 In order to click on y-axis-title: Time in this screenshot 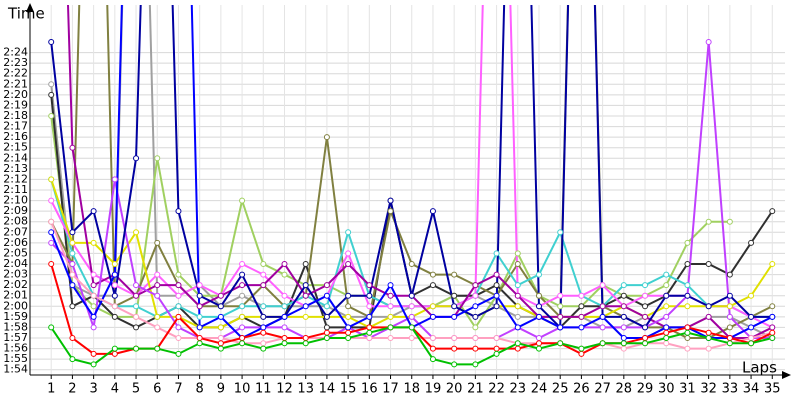, I will do `click(26, 14)`.